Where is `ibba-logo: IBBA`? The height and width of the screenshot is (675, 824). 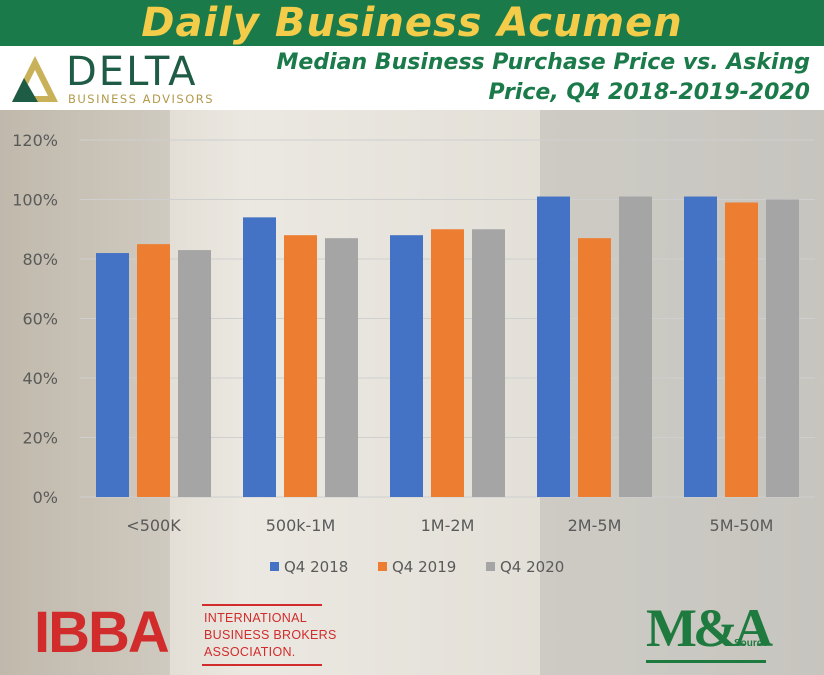 ibba-logo: IBBA is located at coordinates (102, 632).